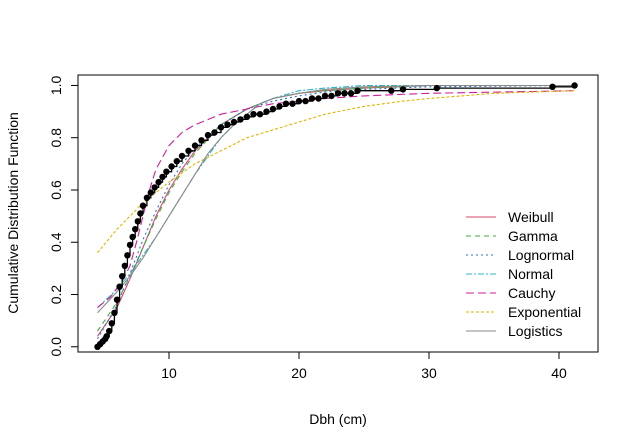  What do you see at coordinates (56, 295) in the screenshot?
I see `y-tick-label: 0.2` at bounding box center [56, 295].